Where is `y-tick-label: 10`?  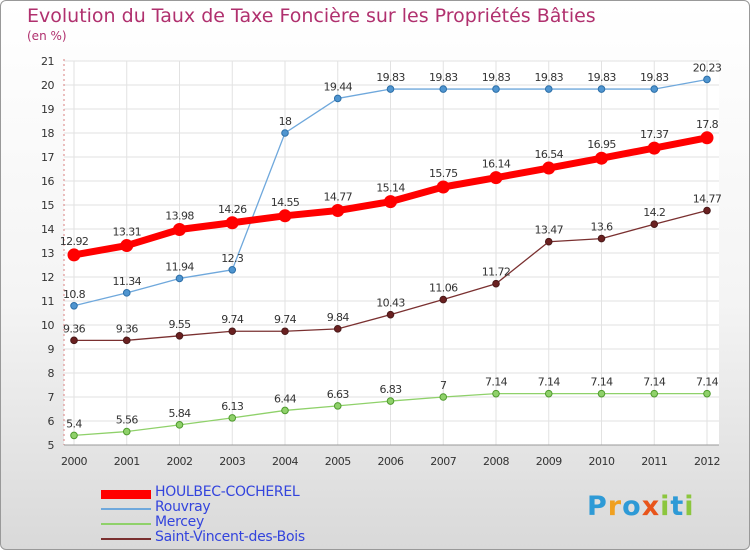 y-tick-label: 10 is located at coordinates (47, 325).